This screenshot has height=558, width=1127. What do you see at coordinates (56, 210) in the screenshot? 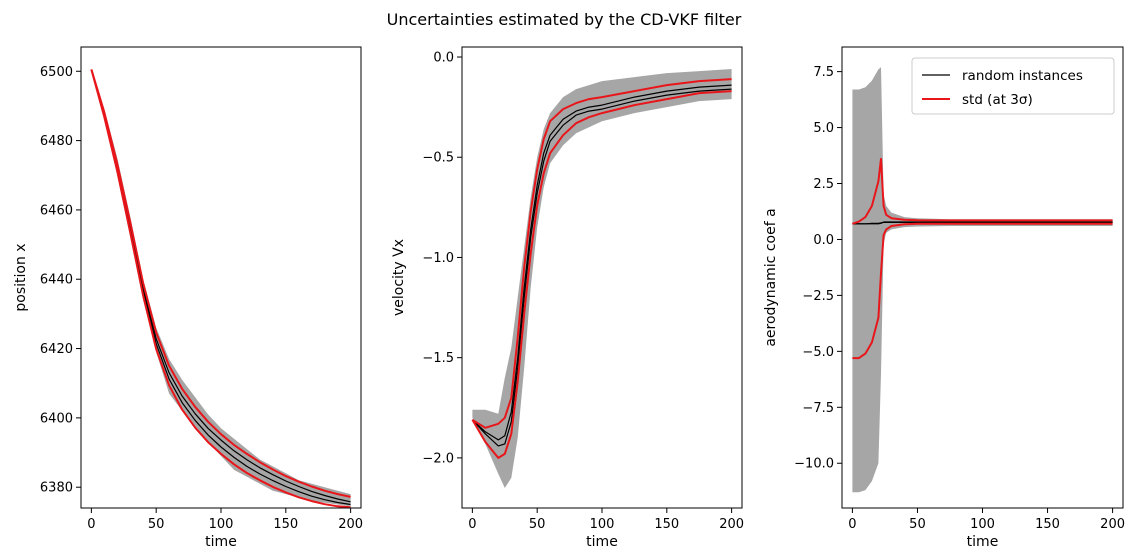
I see `y-tick-label: 6460` at bounding box center [56, 210].